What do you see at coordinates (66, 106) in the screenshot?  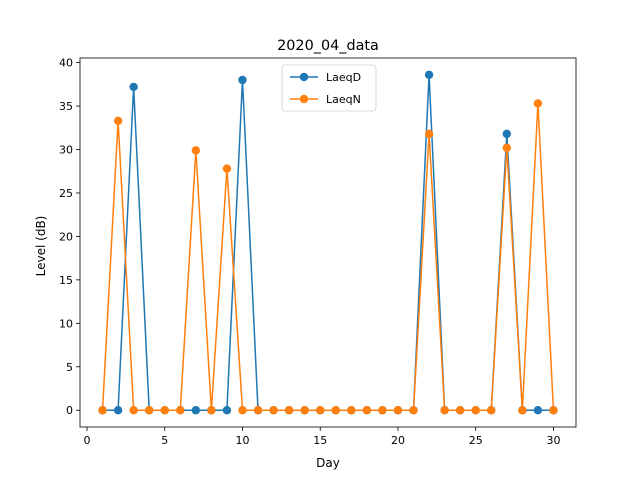 I see `y-tick-label: 35` at bounding box center [66, 106].